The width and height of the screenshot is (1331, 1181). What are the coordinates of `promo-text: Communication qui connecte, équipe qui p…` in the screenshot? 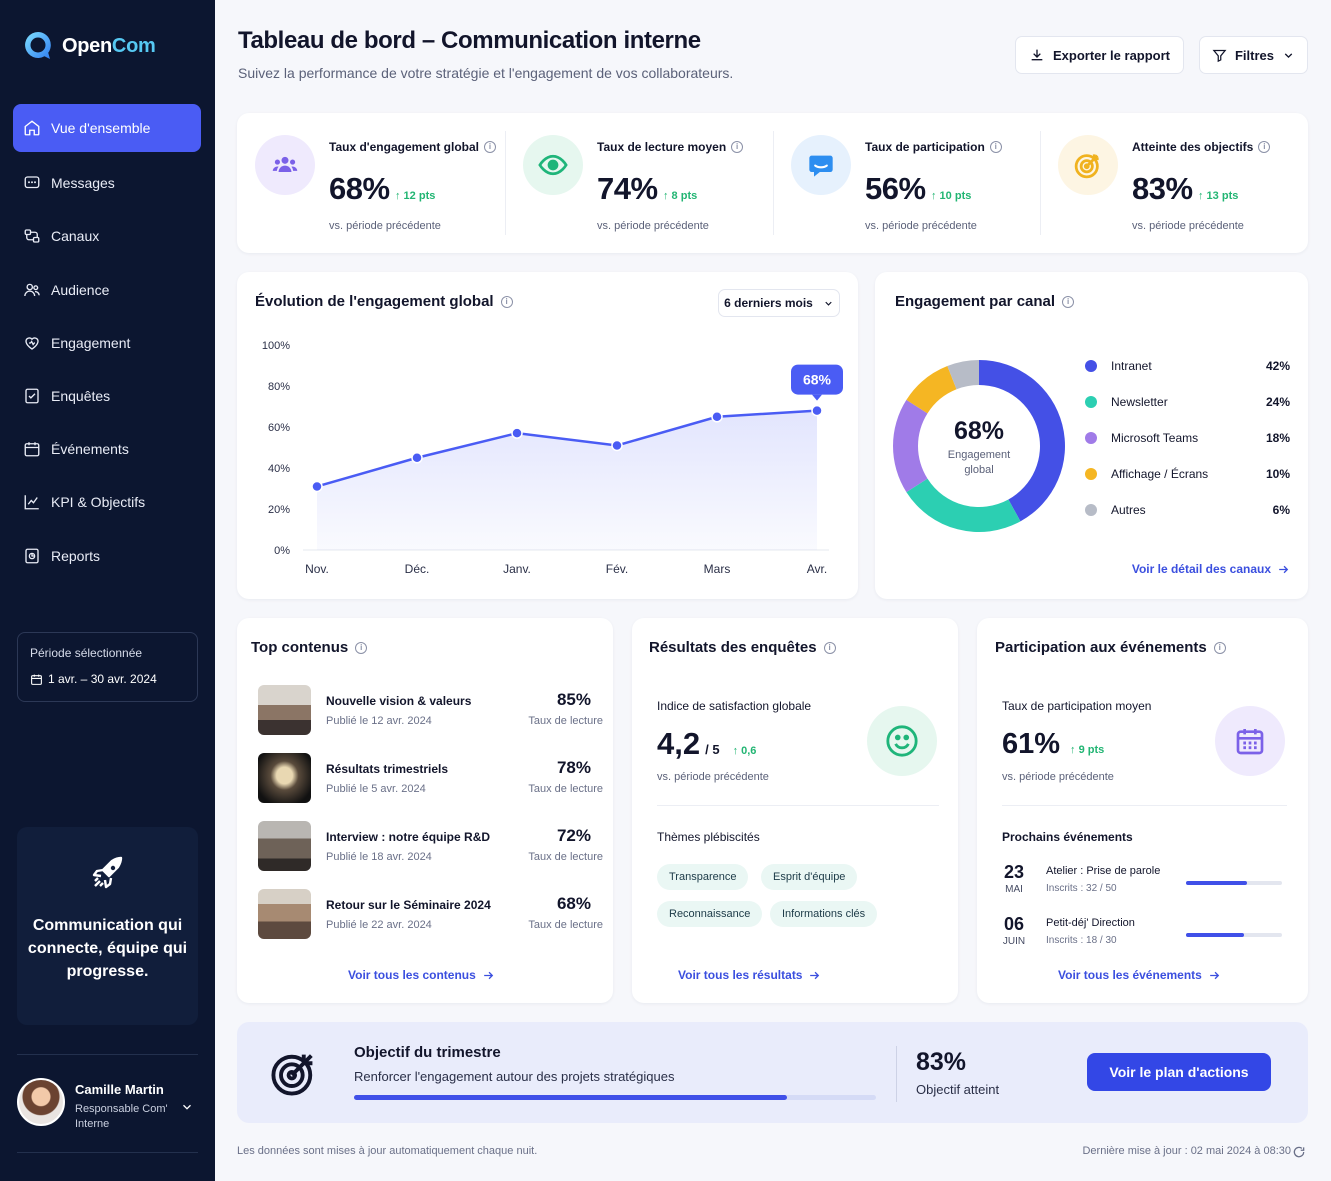 It's located at (107, 948).